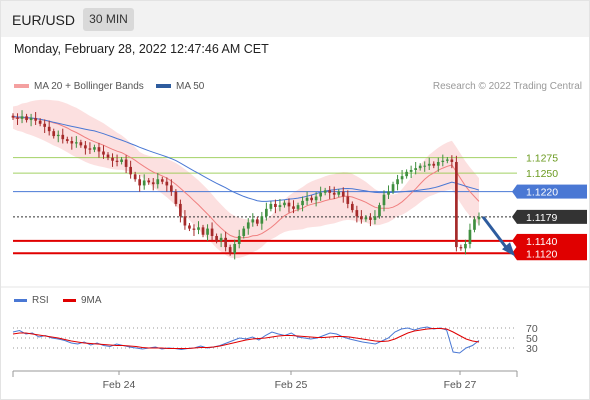 The height and width of the screenshot is (400, 590). Describe the element at coordinates (460, 385) in the screenshot. I see `x-tick-label: Feb 27` at that location.